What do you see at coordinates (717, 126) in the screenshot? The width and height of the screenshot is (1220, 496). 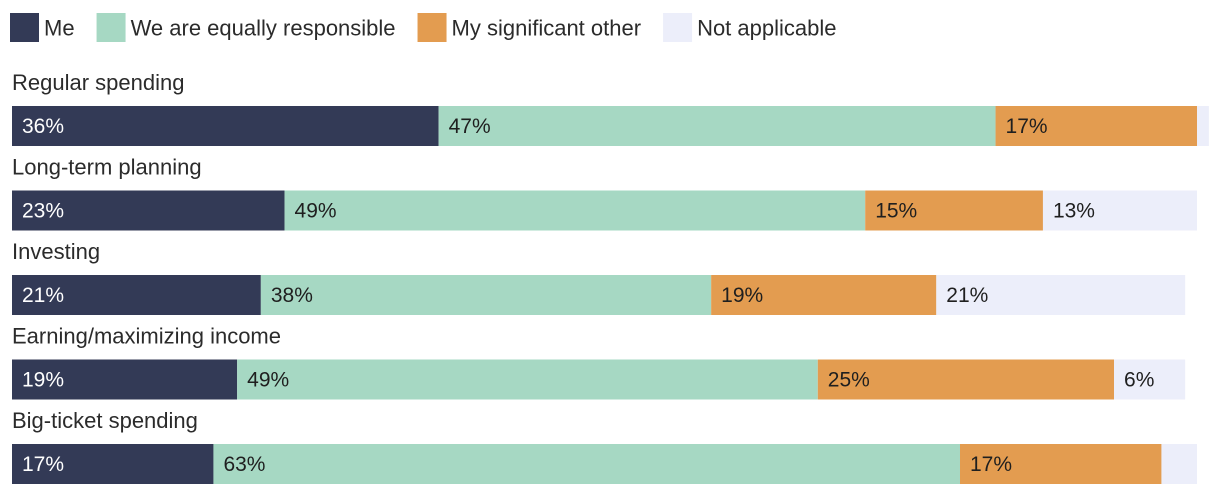 I see `bar-segment-regular-spending-we-are-equally-responsible` at bounding box center [717, 126].